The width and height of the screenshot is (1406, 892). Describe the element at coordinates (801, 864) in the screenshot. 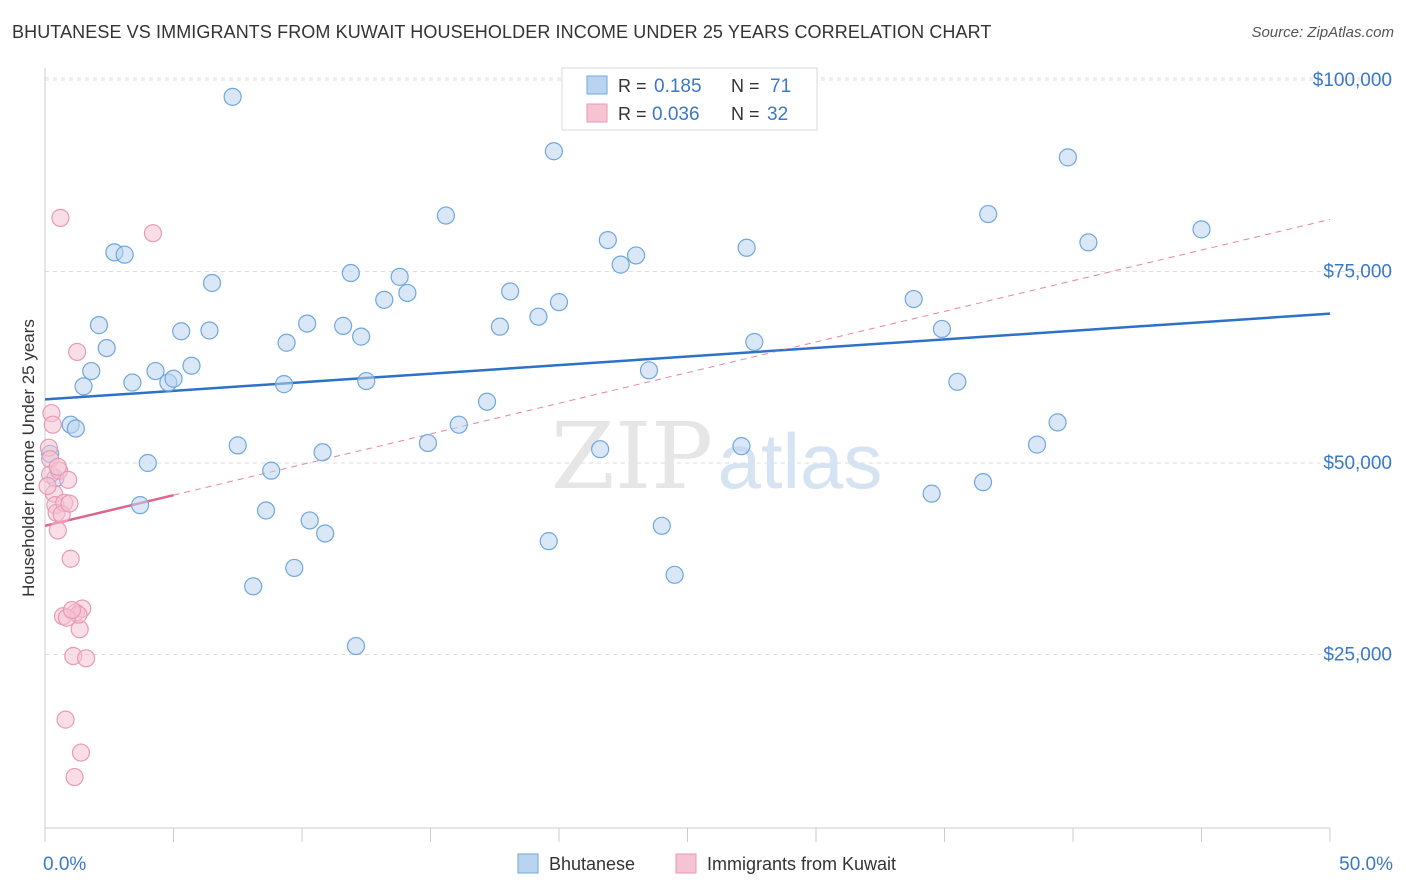

I see `series-legend-label-kuwait: Immigrants from Kuwait` at that location.